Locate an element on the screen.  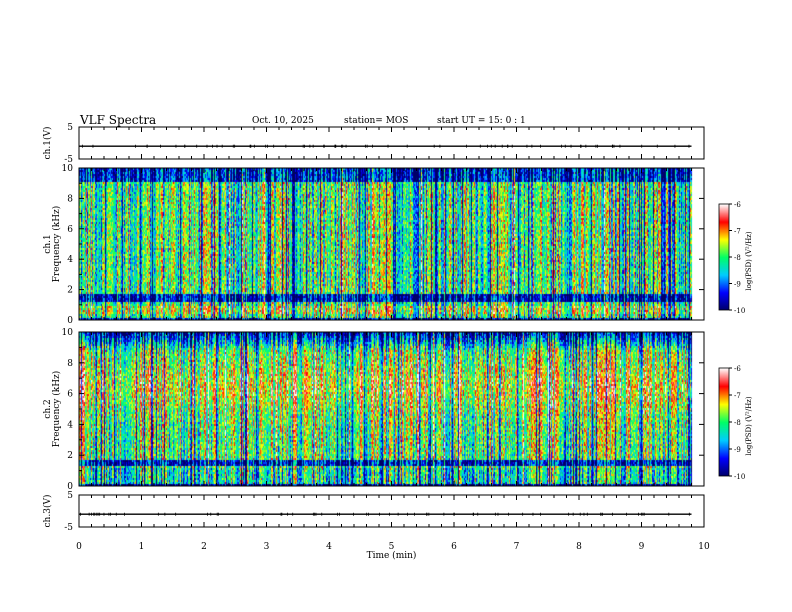
panel-3-ytick-label: 8 is located at coordinates (70, 364).